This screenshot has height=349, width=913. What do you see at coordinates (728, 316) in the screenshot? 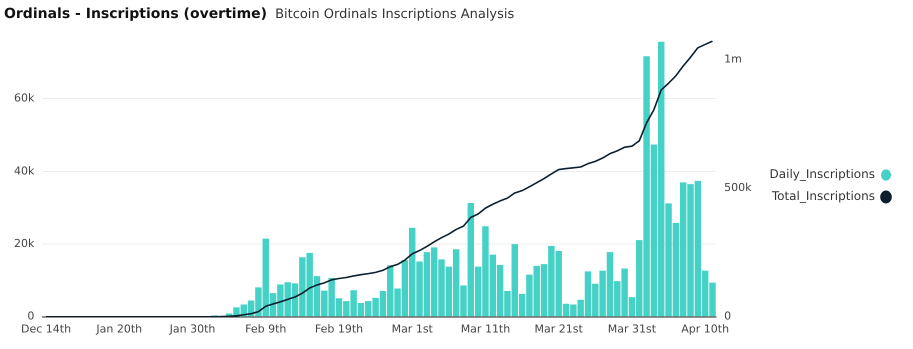
I see `y2-tick-label: 0` at bounding box center [728, 316].